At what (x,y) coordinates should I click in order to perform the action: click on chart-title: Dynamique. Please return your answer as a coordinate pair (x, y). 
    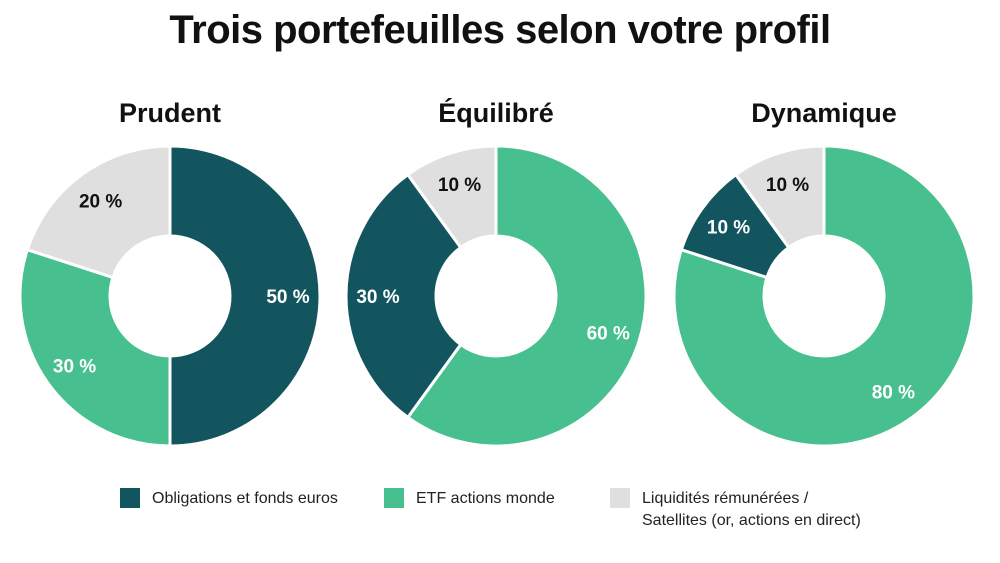
    Looking at the image, I should click on (824, 113).